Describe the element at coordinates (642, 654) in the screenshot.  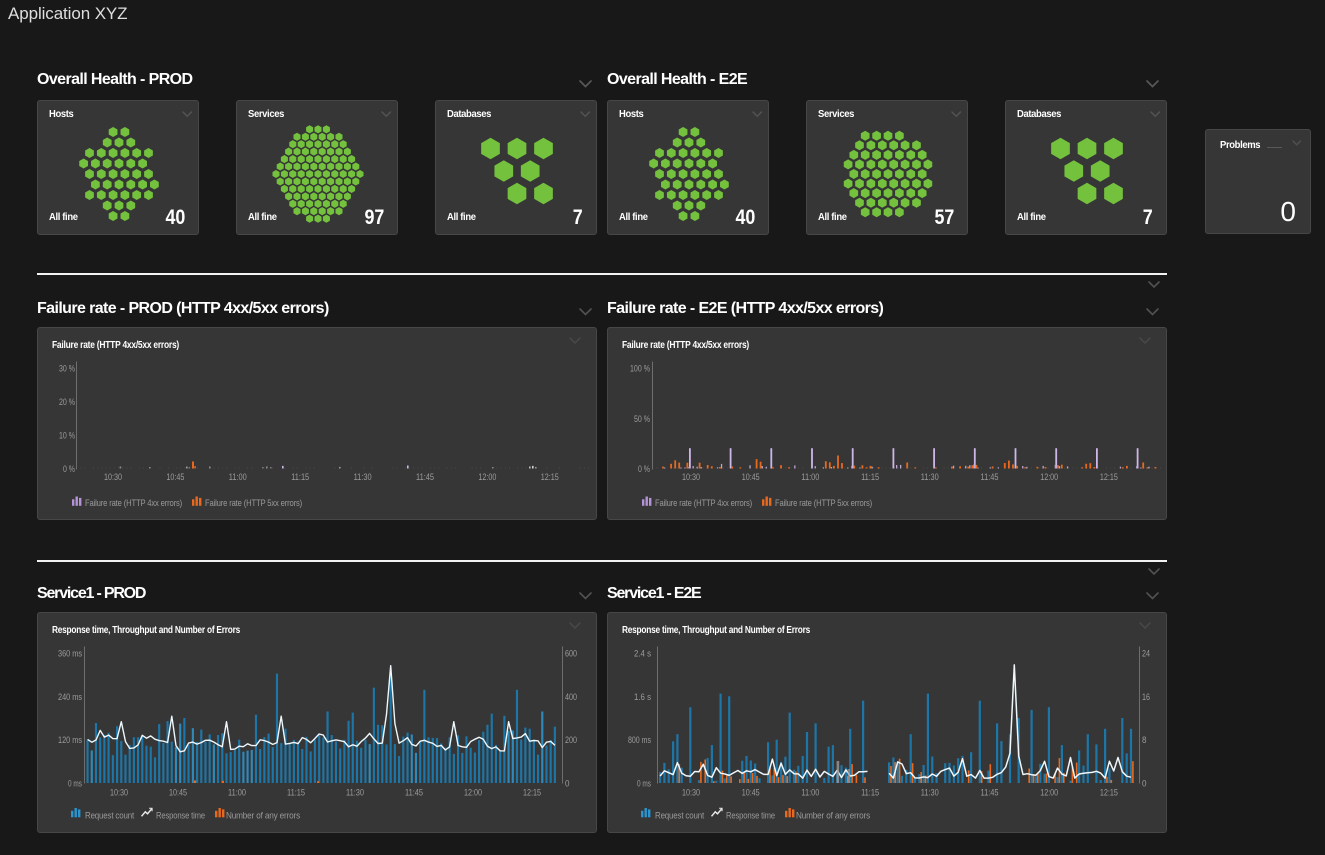
I see `svg-text: 2.4 s` at that location.